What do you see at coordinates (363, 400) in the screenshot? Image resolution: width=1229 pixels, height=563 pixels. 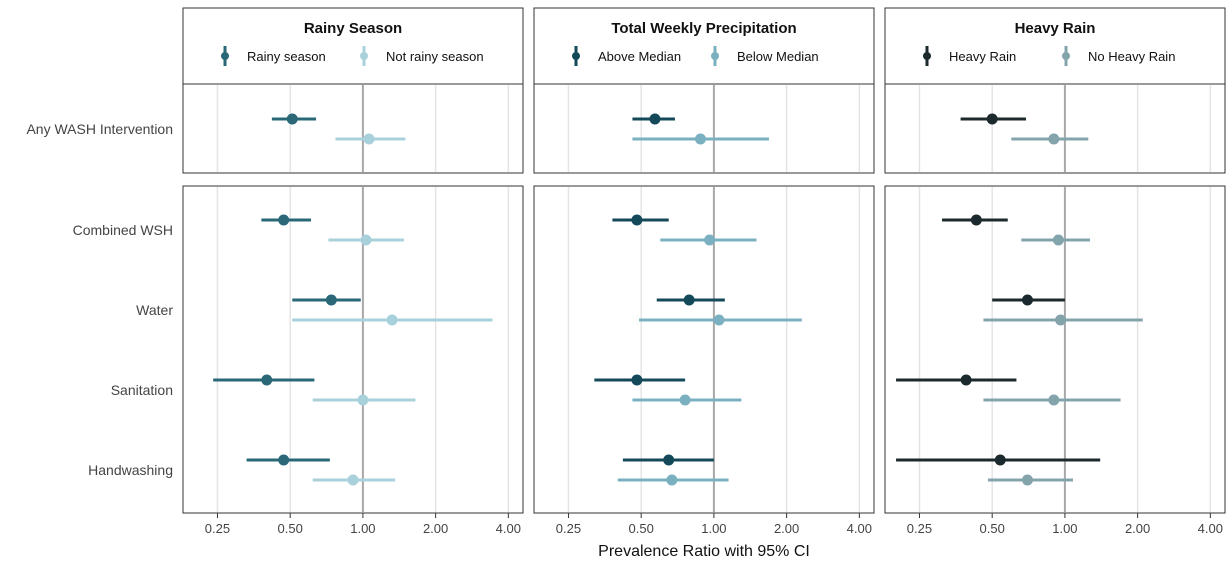 I see `point-sanitation-not-rainy-season` at bounding box center [363, 400].